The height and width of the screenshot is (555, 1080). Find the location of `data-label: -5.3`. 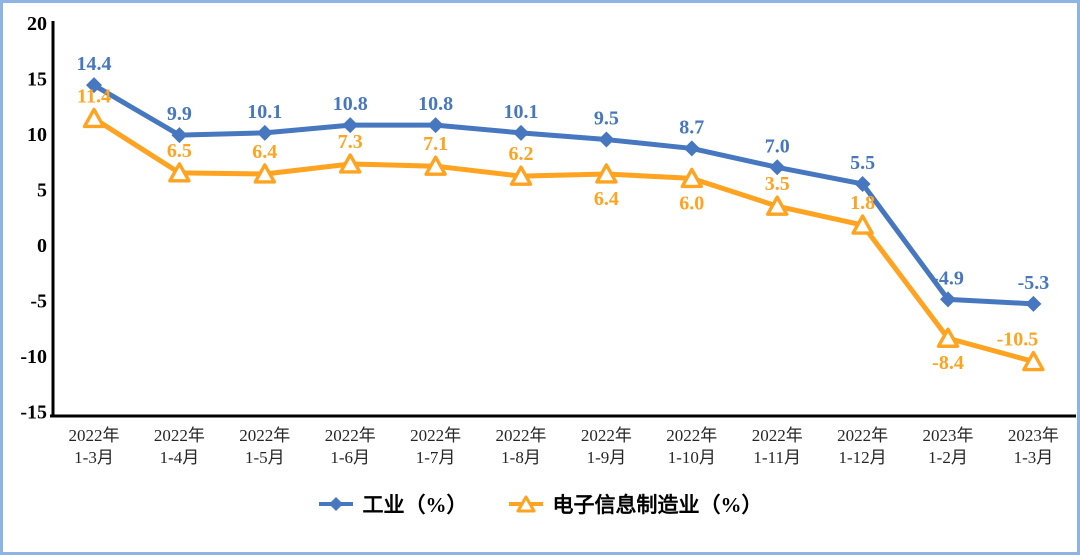

data-label: -5.3 is located at coordinates (1034, 283).